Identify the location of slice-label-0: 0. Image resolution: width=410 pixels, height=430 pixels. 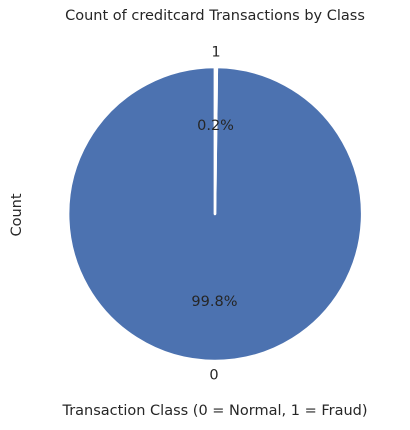
(213, 376).